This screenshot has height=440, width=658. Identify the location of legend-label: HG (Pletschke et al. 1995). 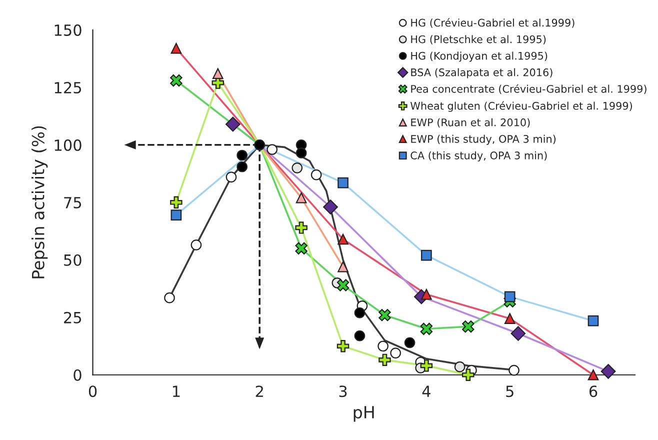
(478, 39).